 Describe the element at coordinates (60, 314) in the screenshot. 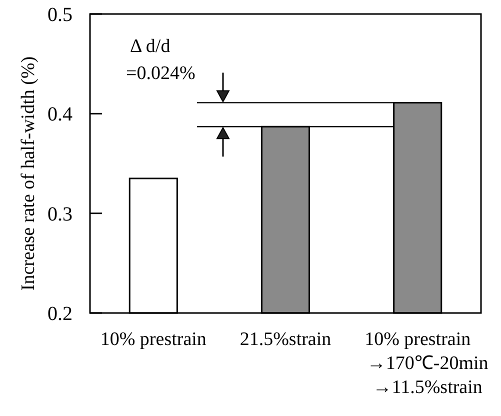

I see `y-tick-label: 0.2` at that location.